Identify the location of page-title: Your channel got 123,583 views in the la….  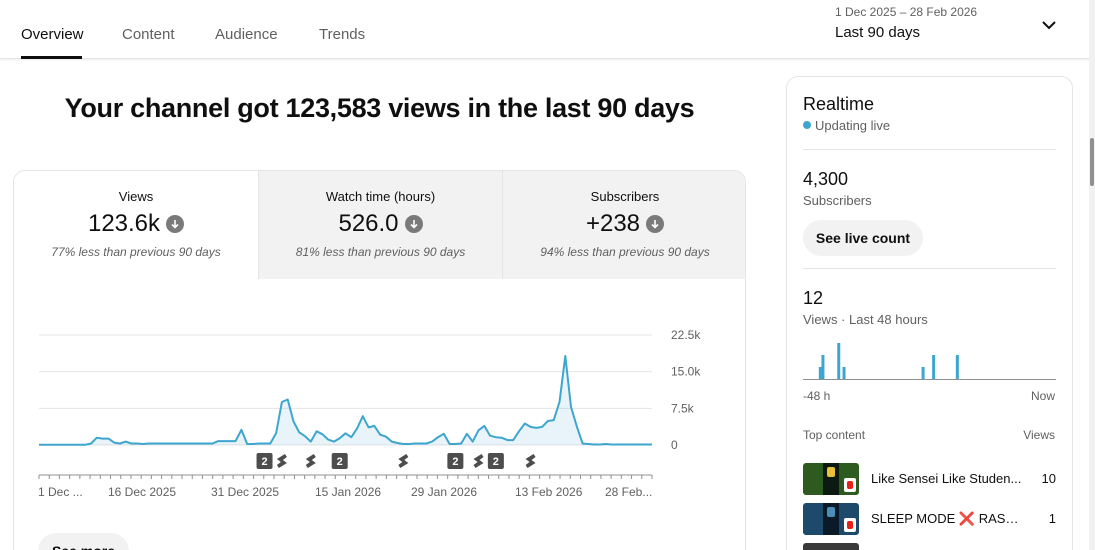
(379, 108).